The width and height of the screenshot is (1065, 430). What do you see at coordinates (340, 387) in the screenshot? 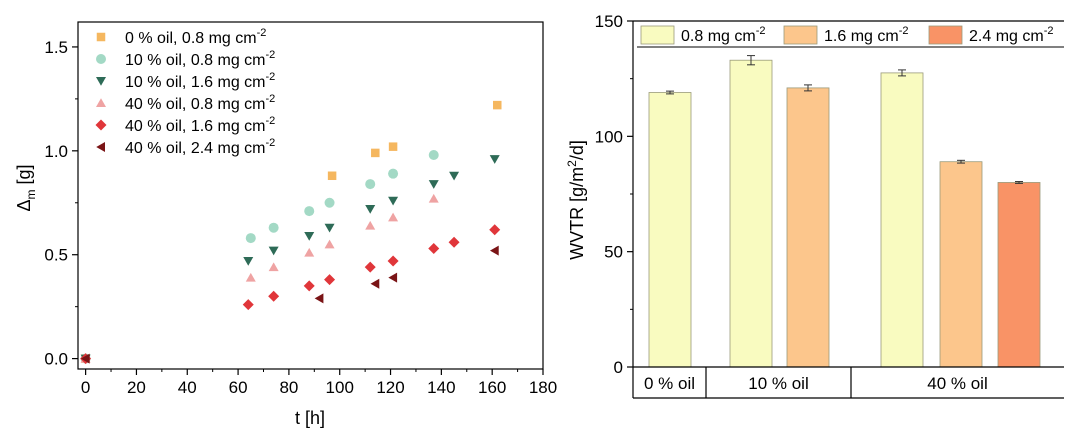
I see `x-tick-label: 100` at bounding box center [340, 387].